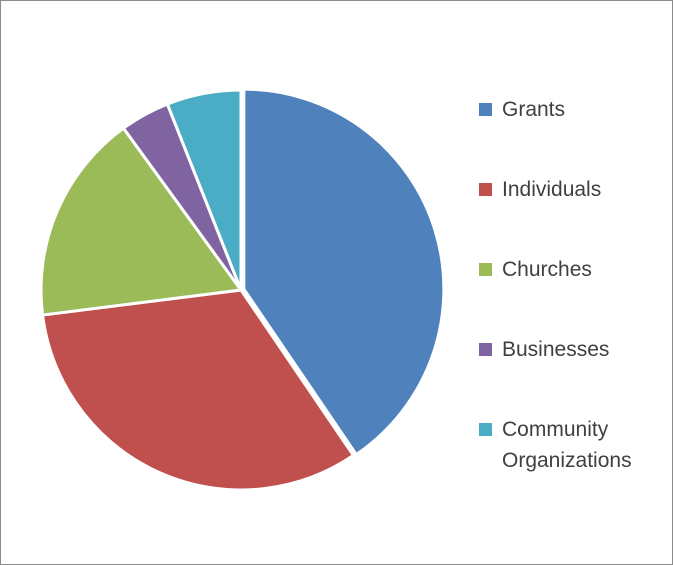 Image resolution: width=673 pixels, height=565 pixels. What do you see at coordinates (534, 109) in the screenshot?
I see `legend-label: Grants` at bounding box center [534, 109].